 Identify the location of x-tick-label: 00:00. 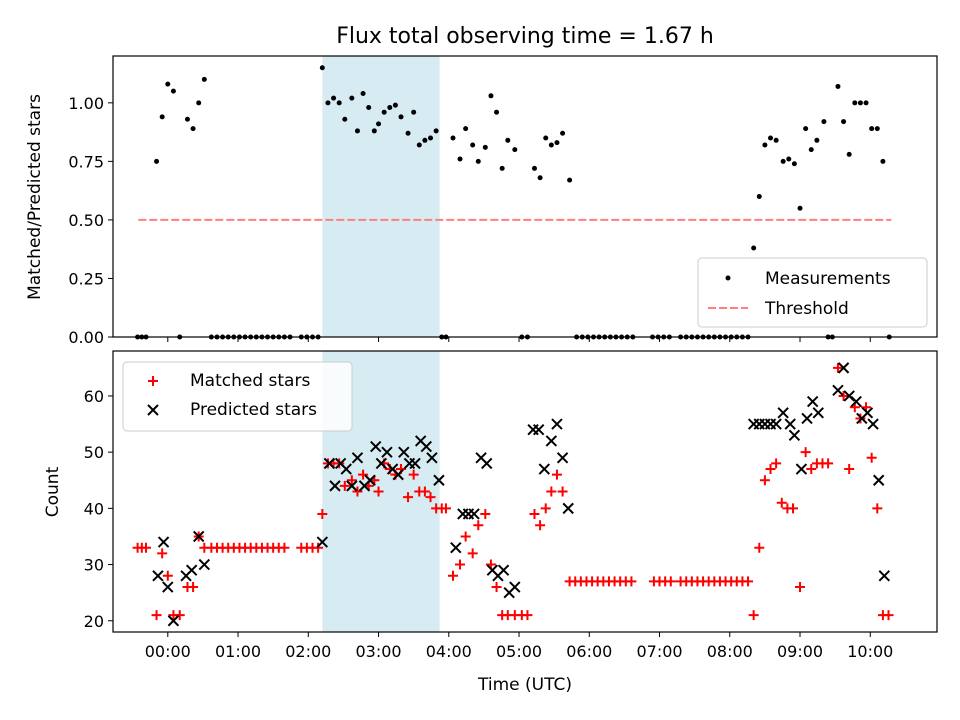
(168, 651).